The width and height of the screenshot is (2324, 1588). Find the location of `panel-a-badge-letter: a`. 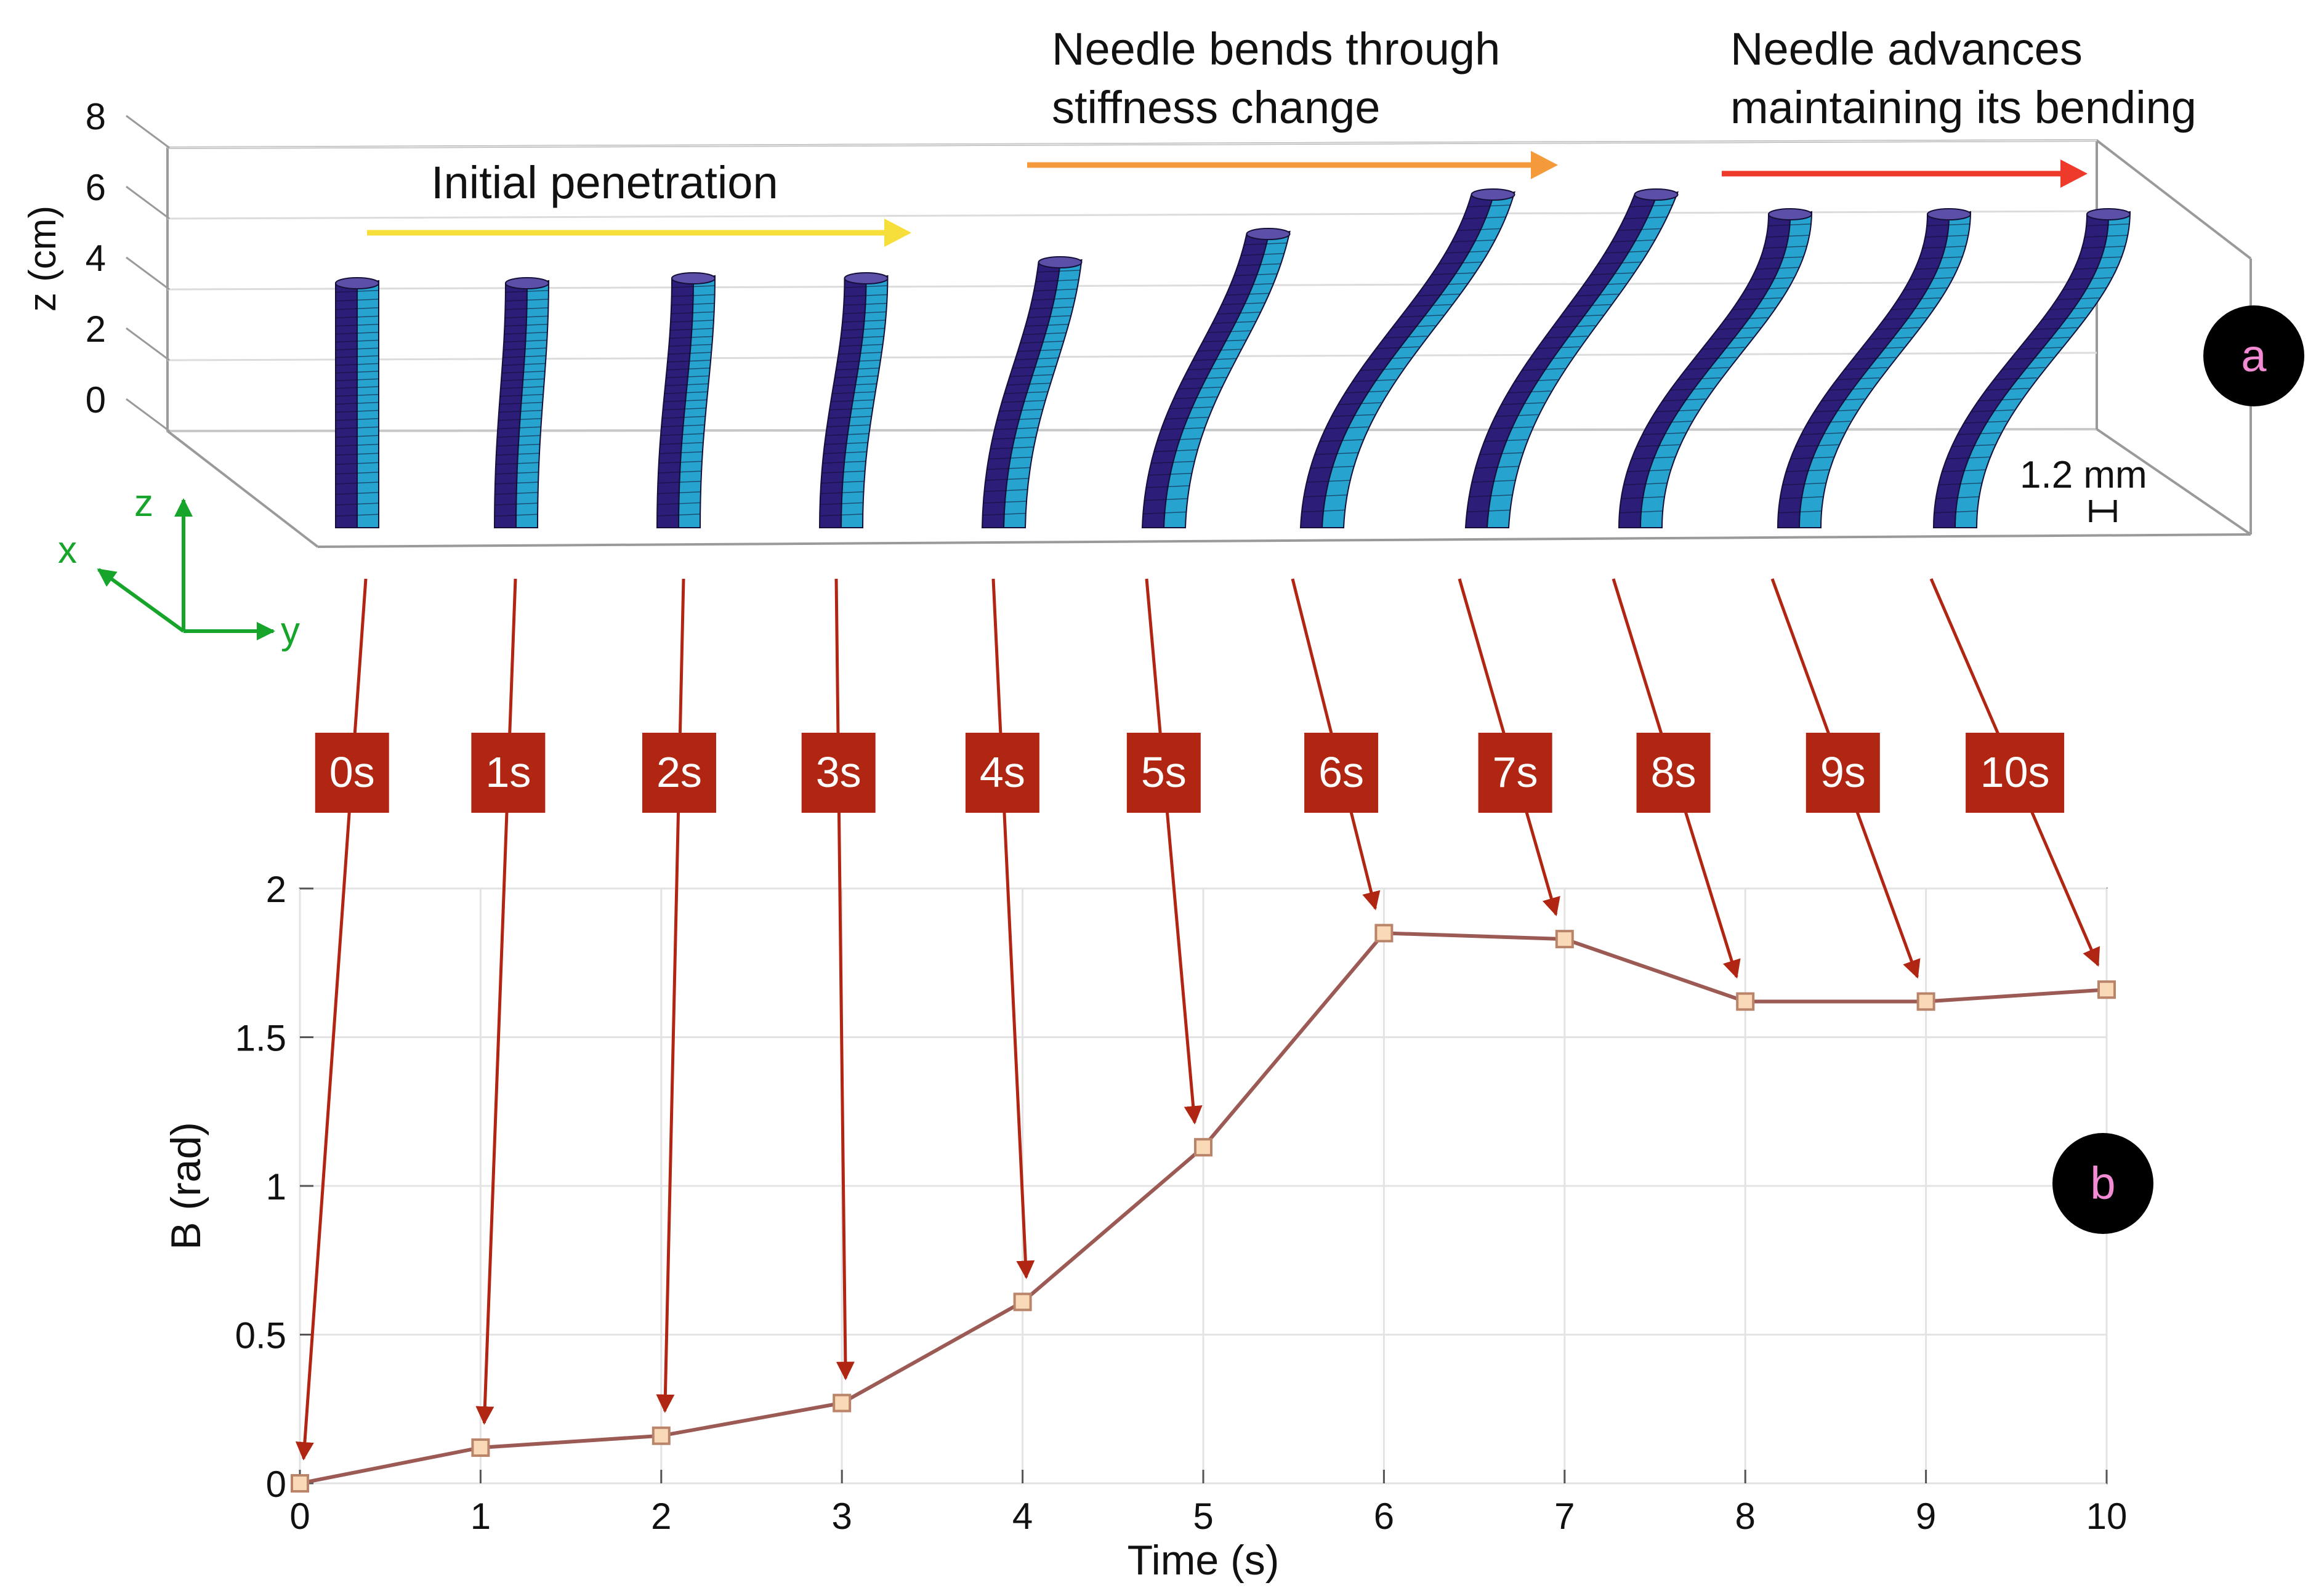

panel-a-badge-letter: a is located at coordinates (2254, 355).